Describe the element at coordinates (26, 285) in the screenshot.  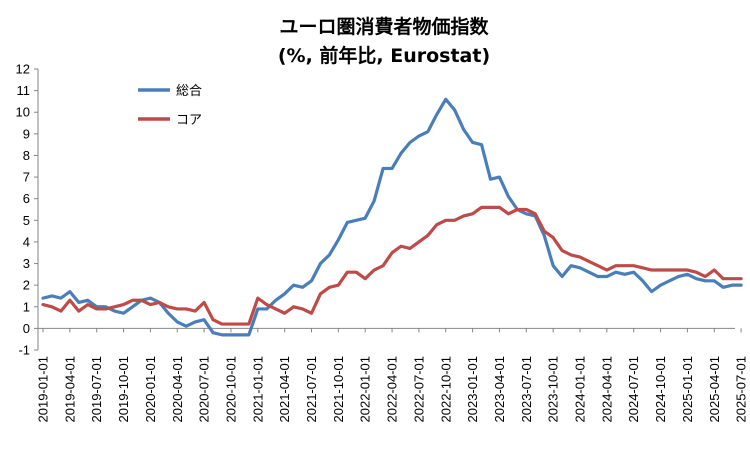
I see `y-tick-label: 2` at that location.